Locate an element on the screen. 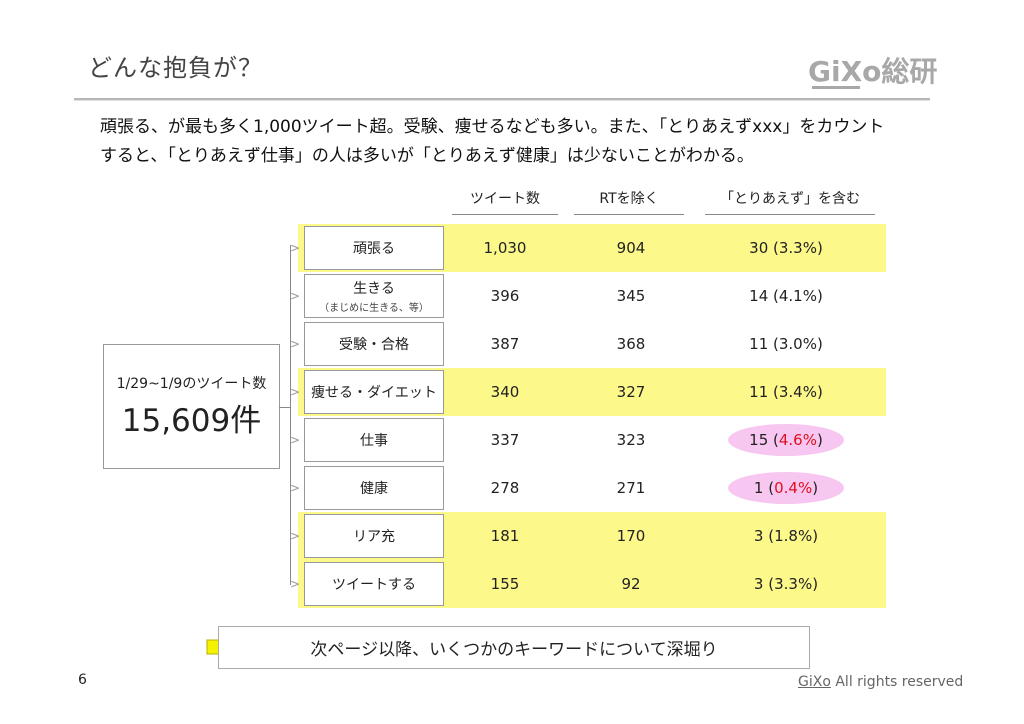 This screenshot has height=724, width=1024. column-header-excl-rt: RTを除く is located at coordinates (629, 201).